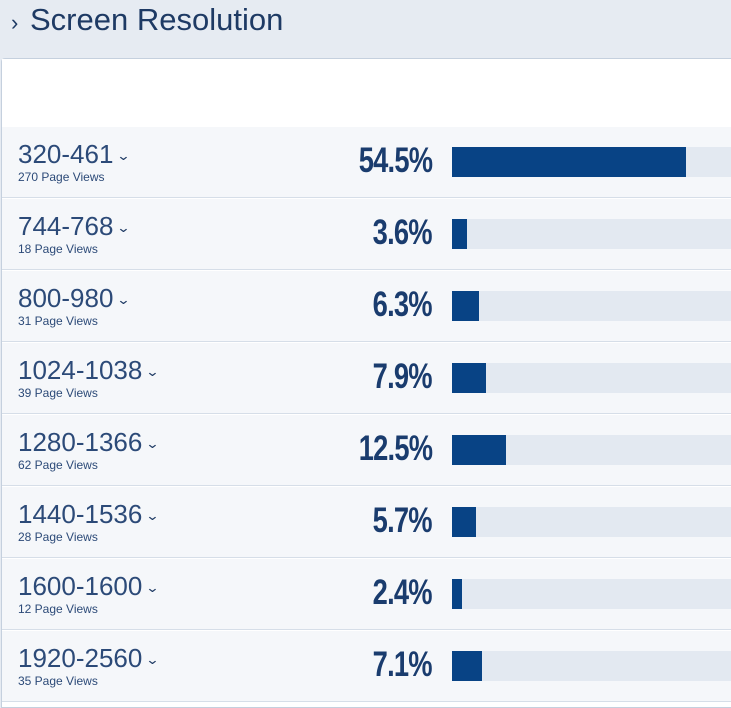  I want to click on resolution-range-label: 1440-1536, so click(80, 514).